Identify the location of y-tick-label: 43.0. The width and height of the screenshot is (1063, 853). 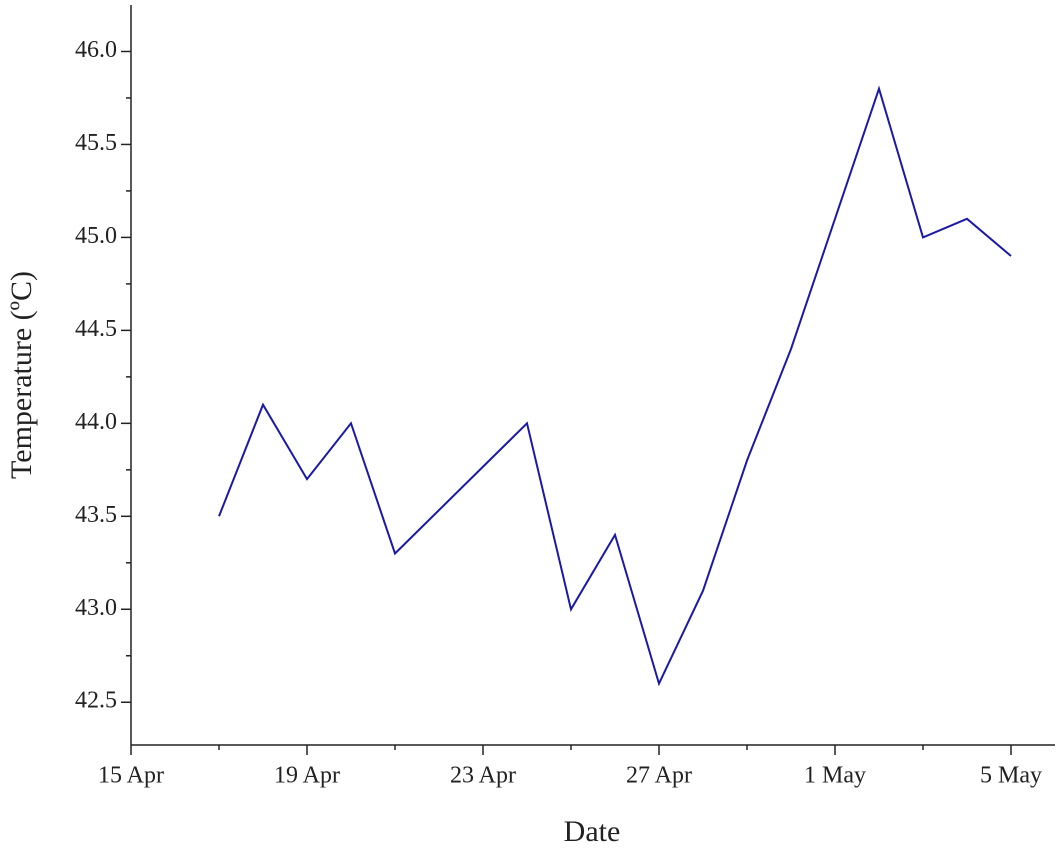
(96, 608).